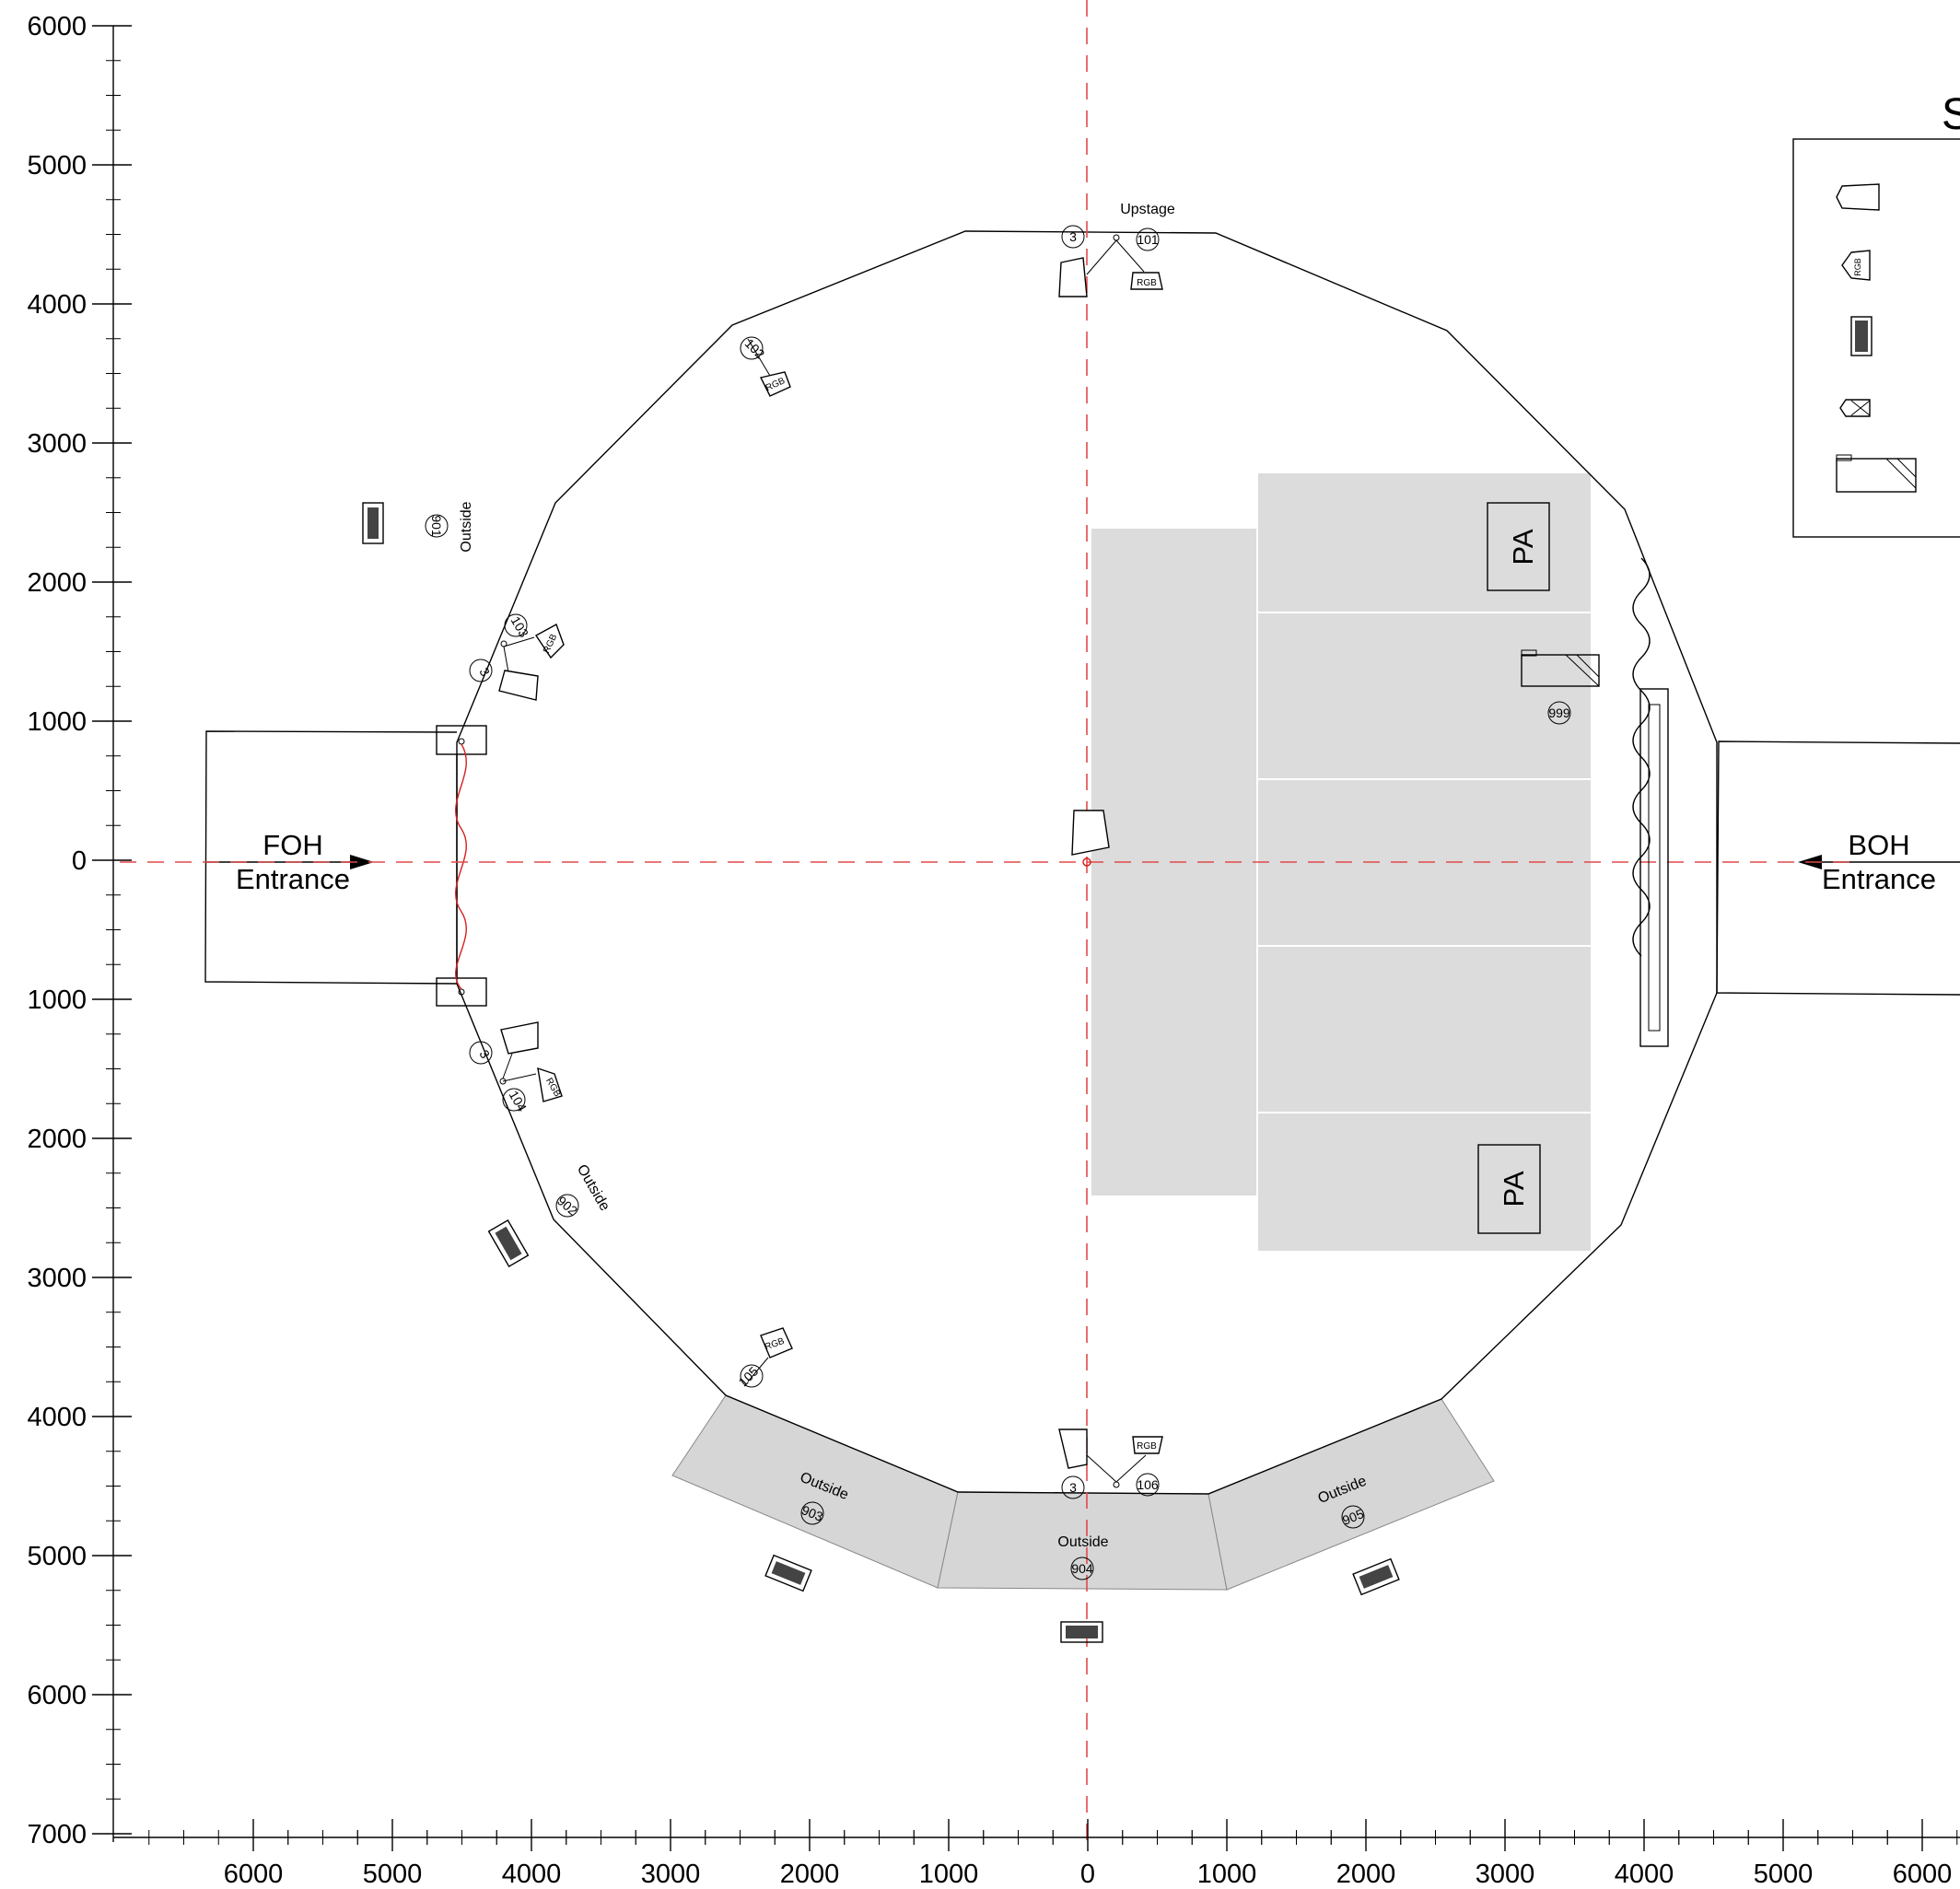  Describe the element at coordinates (1560, 687) in the screenshot. I see `unit-999: 999` at that location.